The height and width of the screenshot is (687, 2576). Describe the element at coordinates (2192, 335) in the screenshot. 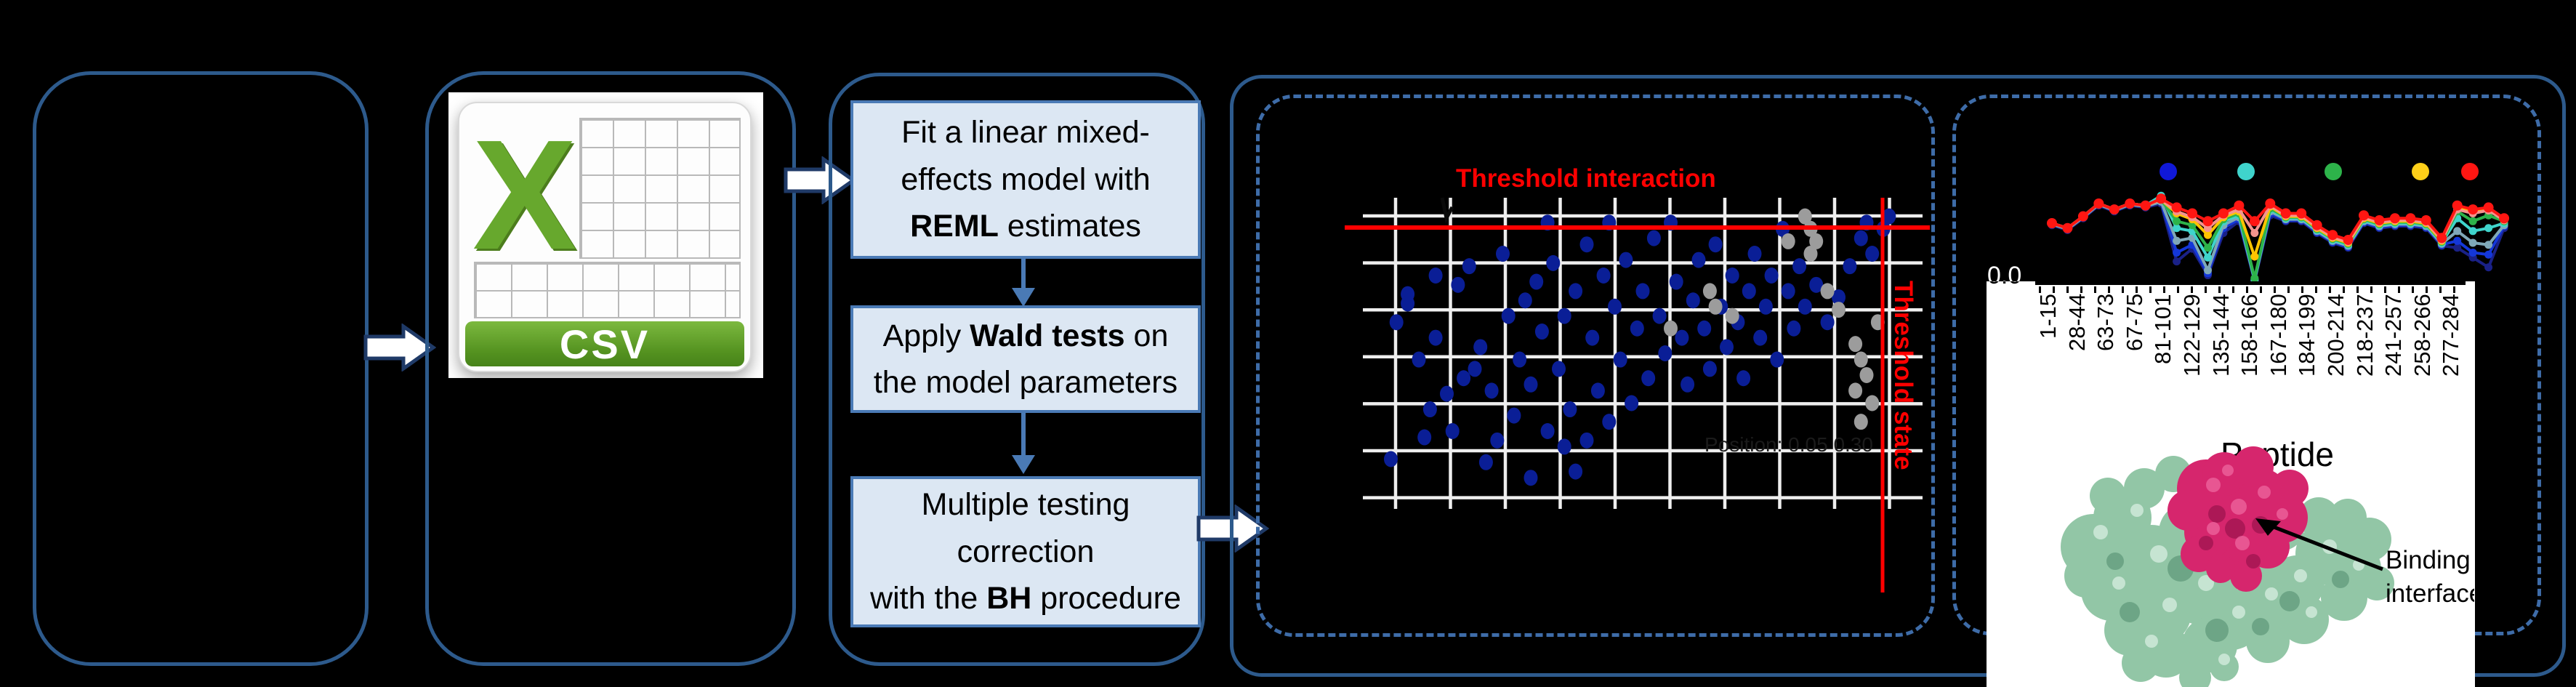

I see `peptide-label: 122-129` at that location.